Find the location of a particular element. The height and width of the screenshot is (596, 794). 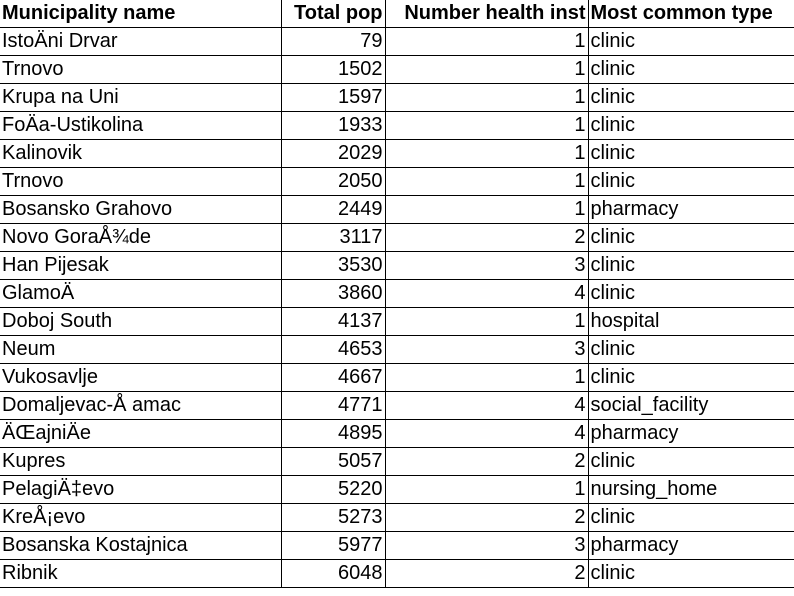

table-row: KreÅ¡evo 5273 2 clinic is located at coordinates (397, 517).